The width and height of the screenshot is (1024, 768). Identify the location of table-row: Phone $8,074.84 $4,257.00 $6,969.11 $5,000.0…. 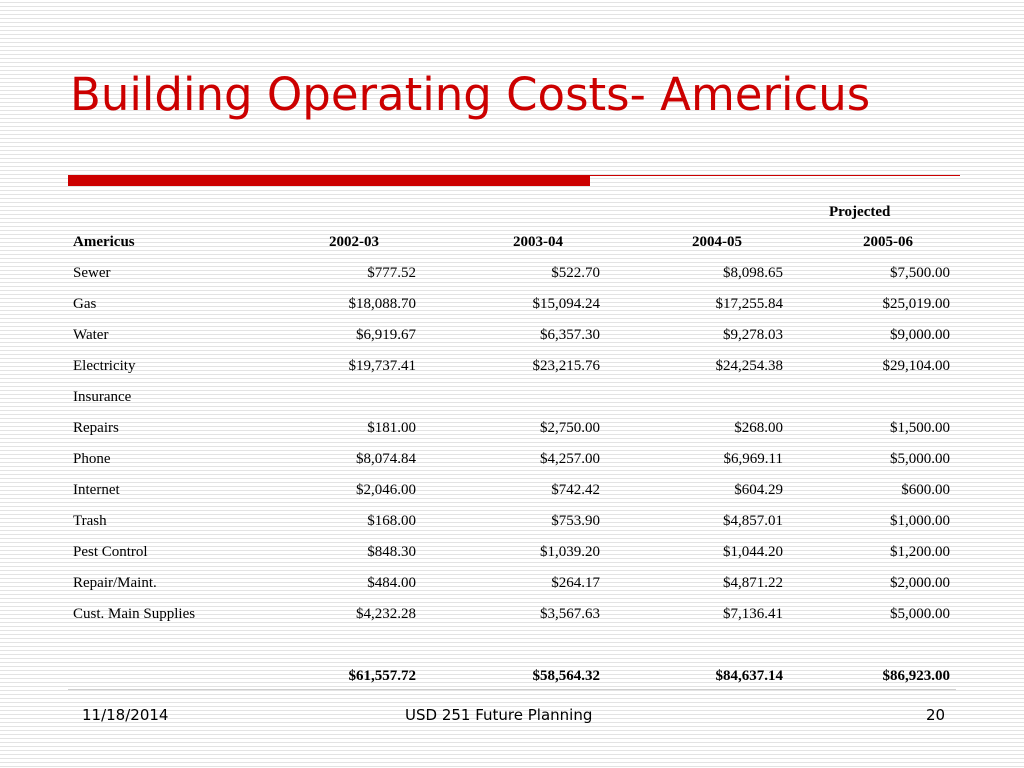
(512, 459).